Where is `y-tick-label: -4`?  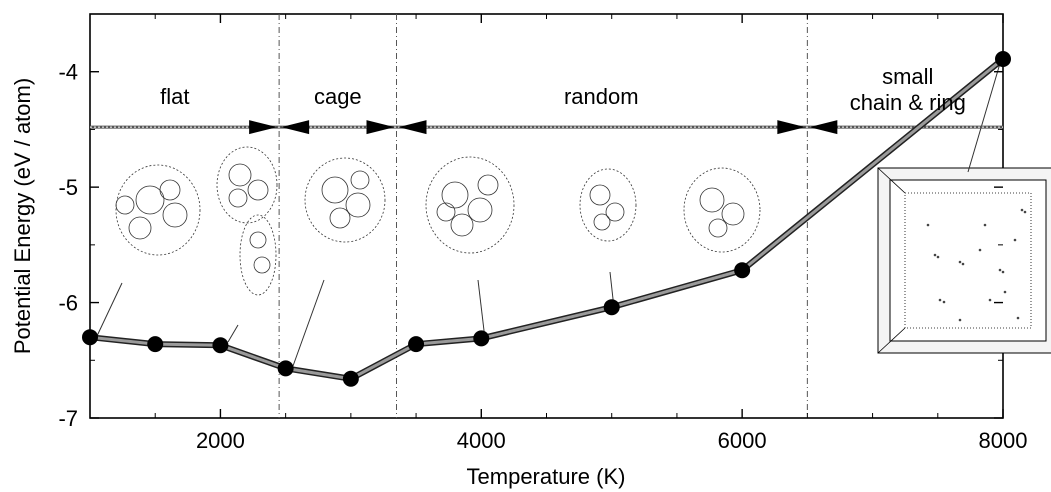 y-tick-label: -4 is located at coordinates (68, 72).